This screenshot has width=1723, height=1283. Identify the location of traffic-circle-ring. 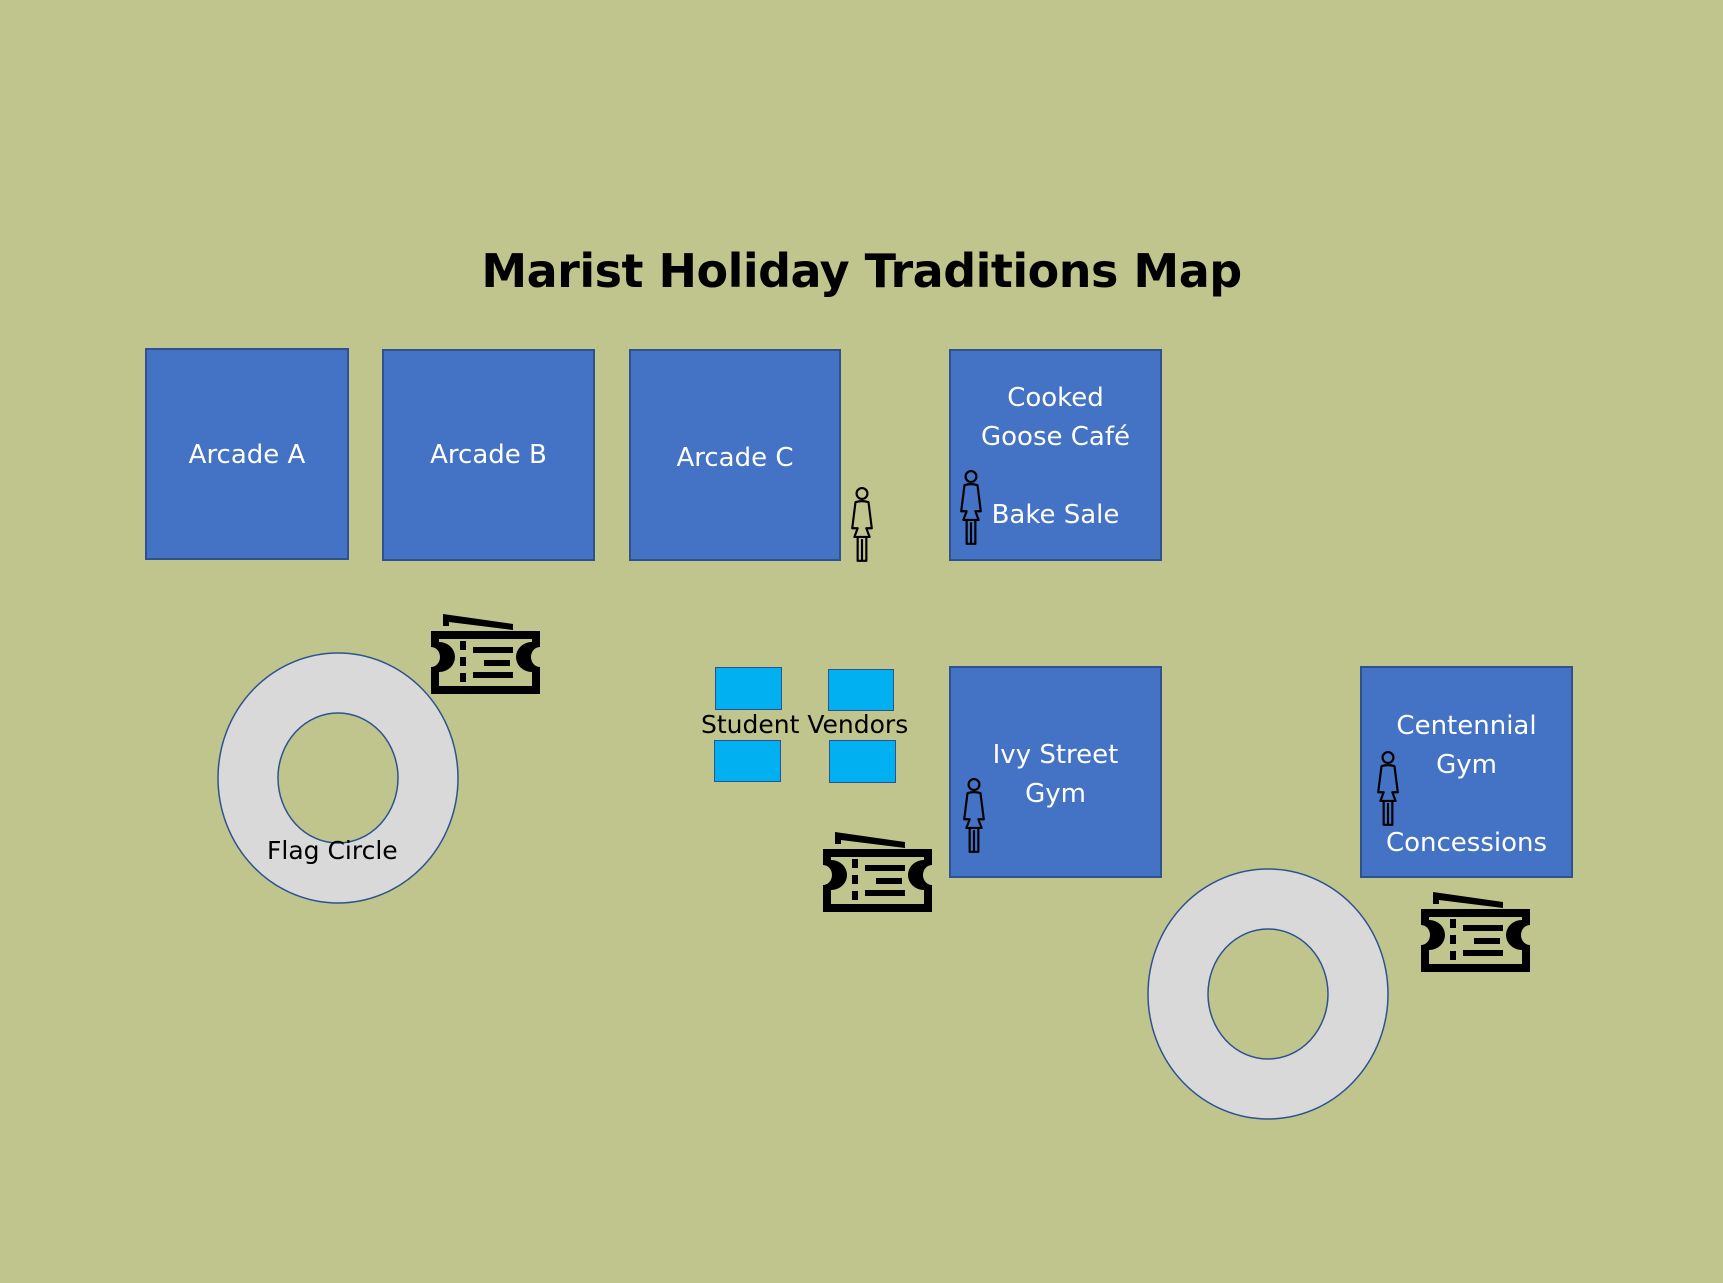
(1268, 994).